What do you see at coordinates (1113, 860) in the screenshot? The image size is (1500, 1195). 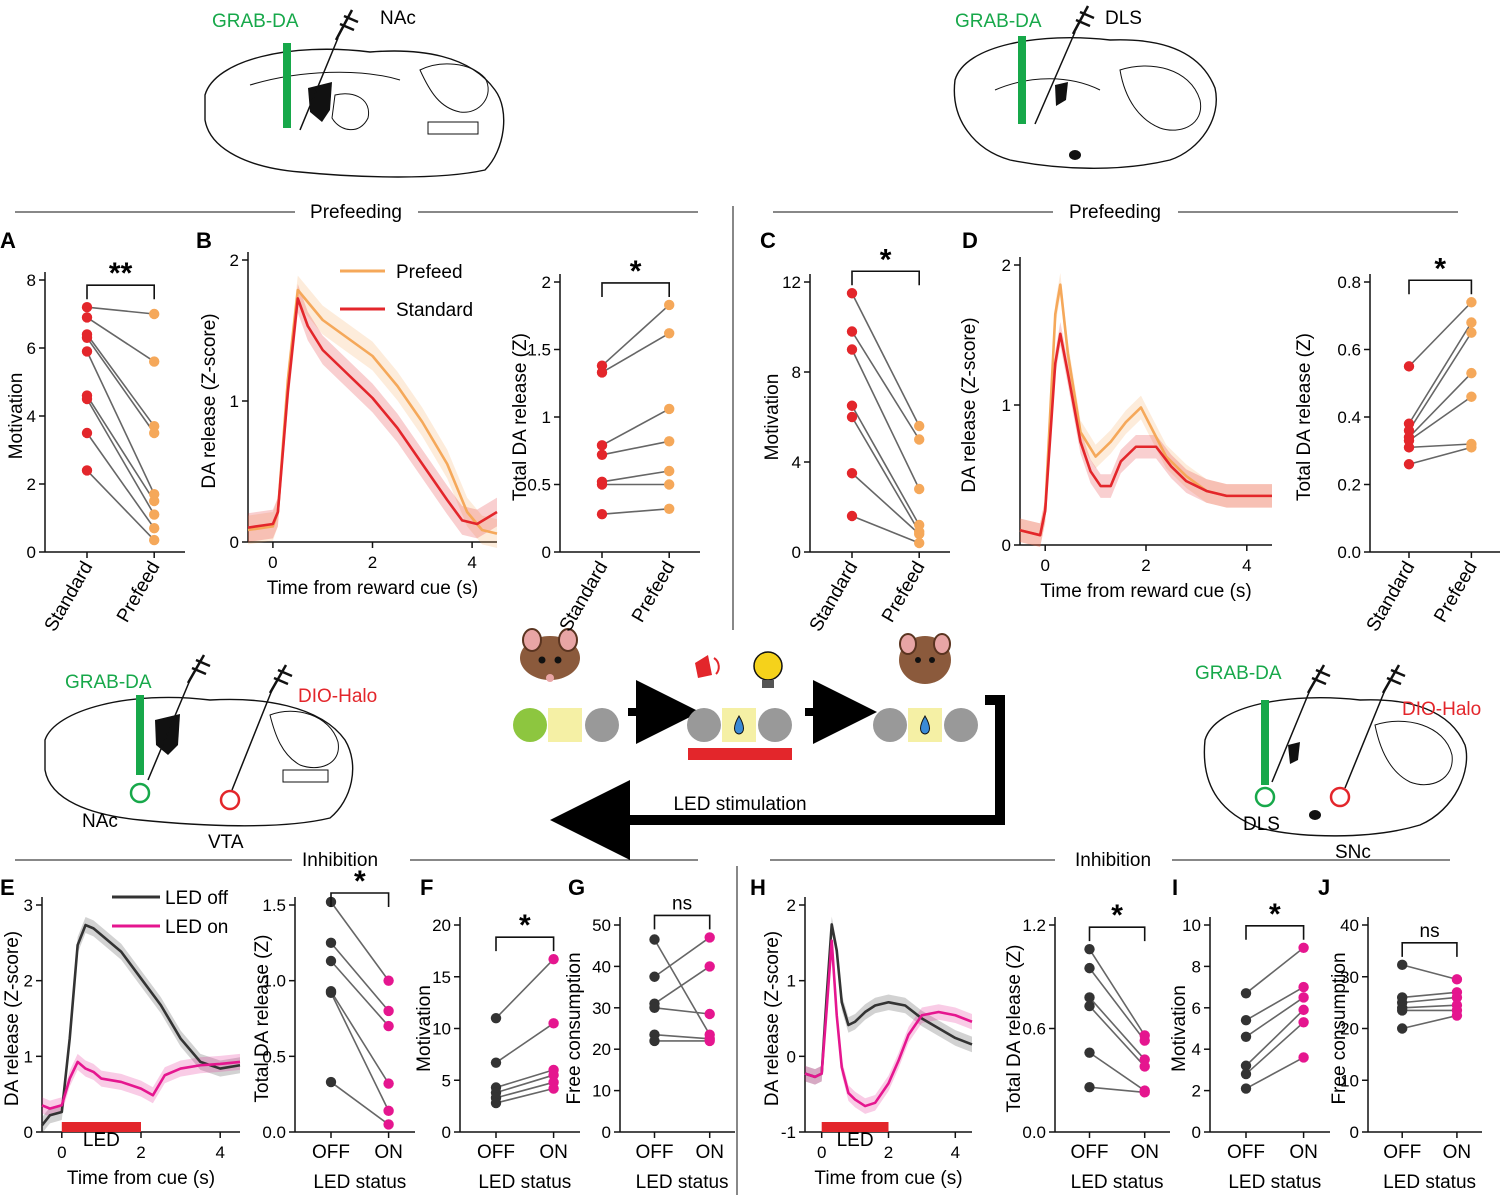 I see `section-title: Inhibition` at bounding box center [1113, 860].